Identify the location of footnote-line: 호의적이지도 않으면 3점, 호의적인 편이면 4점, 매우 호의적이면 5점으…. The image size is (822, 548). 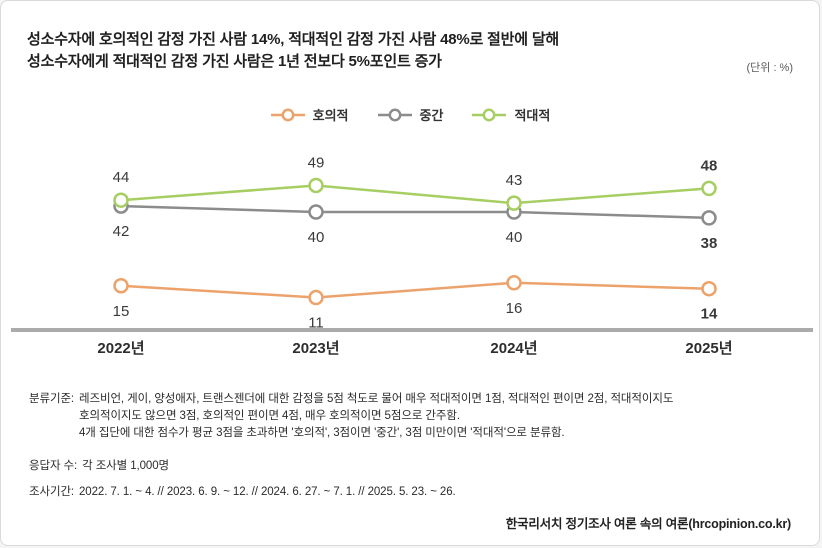
(269, 416).